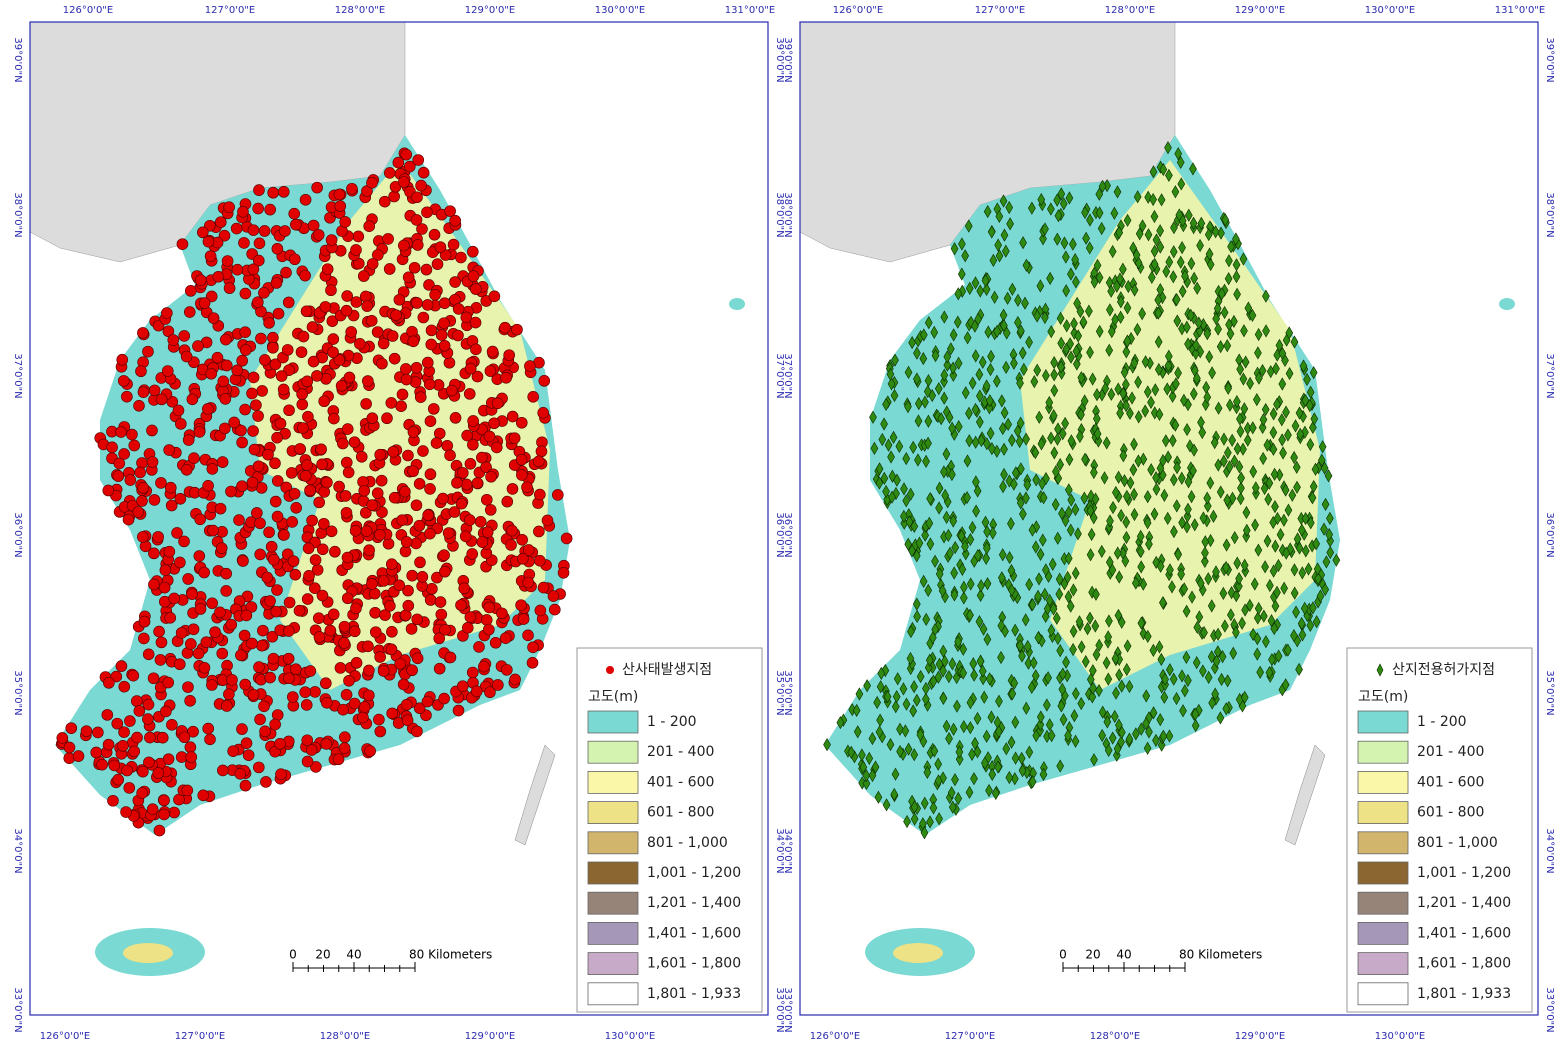 The image size is (1563, 1048). Describe the element at coordinates (669, 830) in the screenshot. I see `legend-box` at that location.